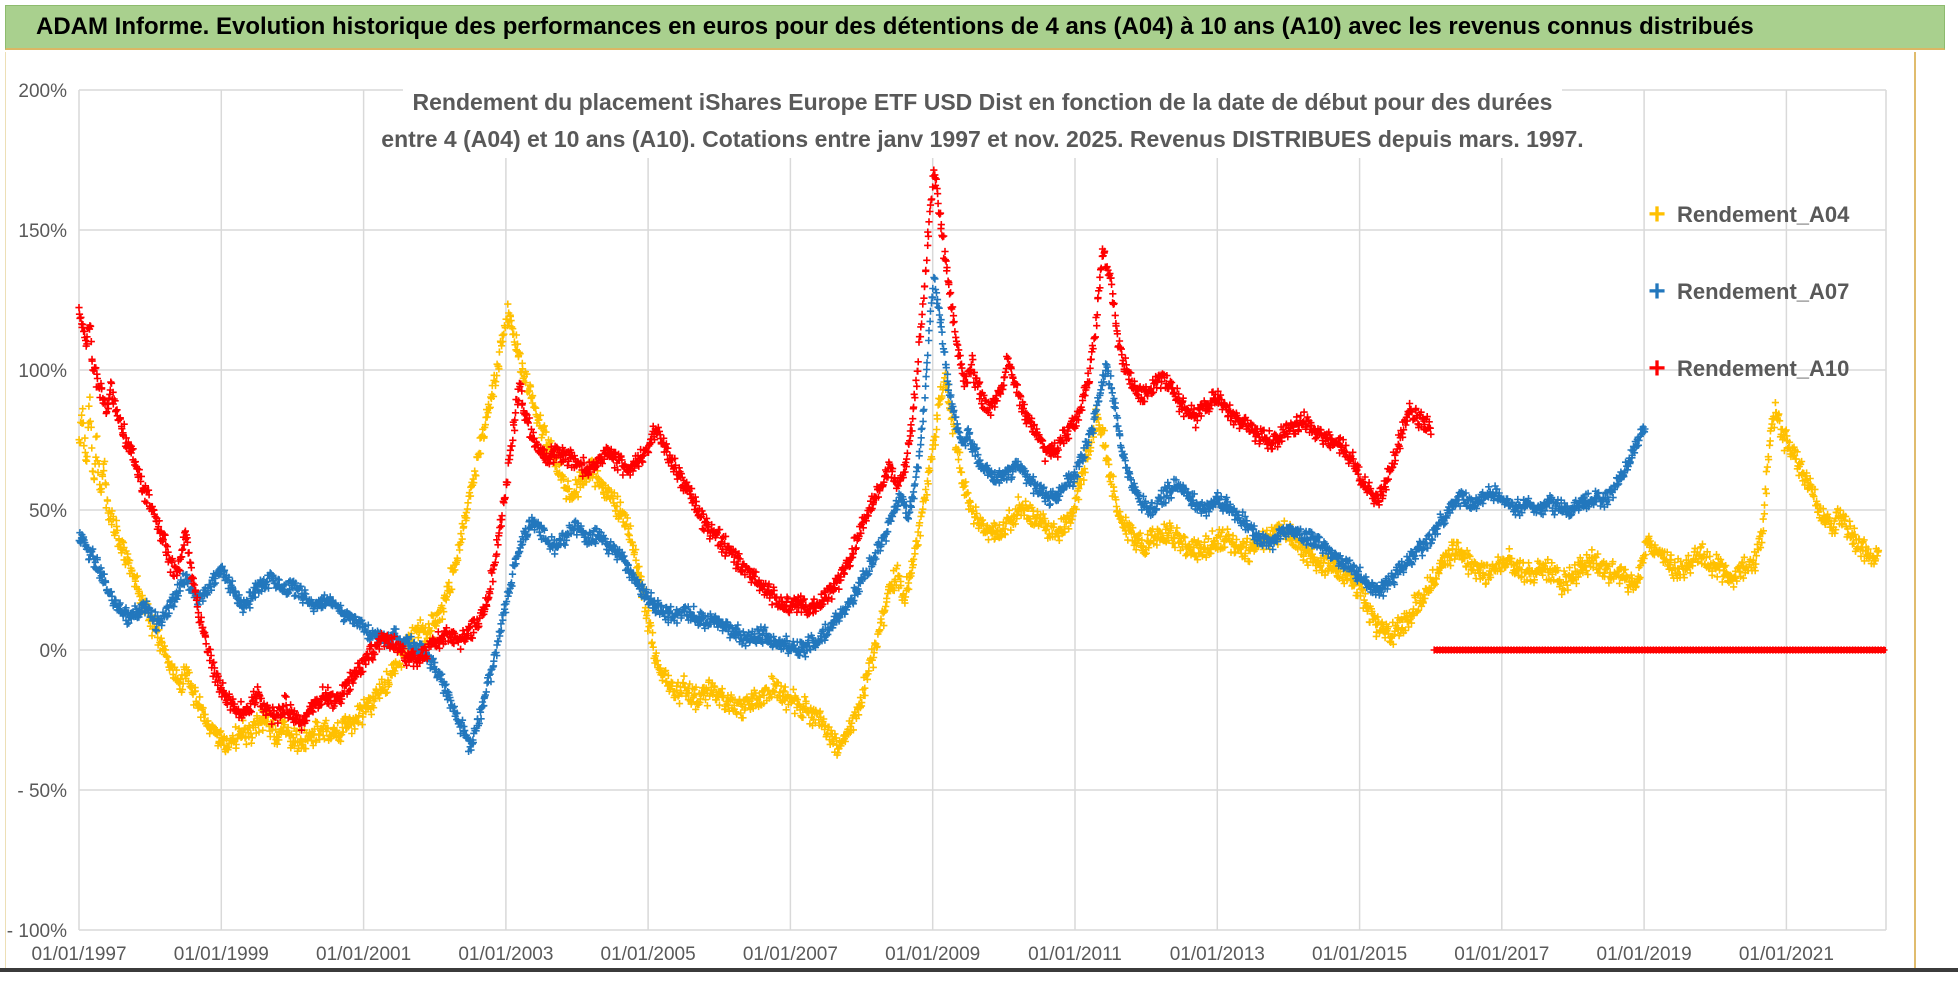 This screenshot has height=985, width=1958. What do you see at coordinates (648, 954) in the screenshot?
I see `x-tick-label: 01/01/2005` at bounding box center [648, 954].